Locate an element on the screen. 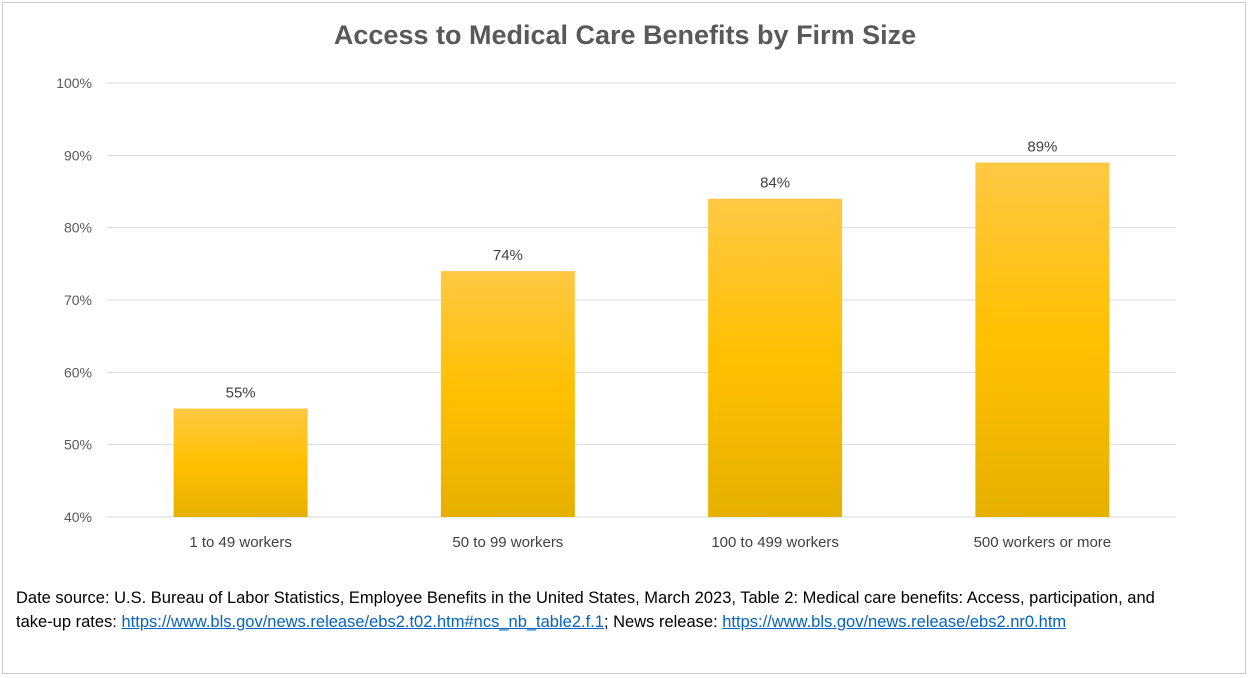 The image size is (1250, 678). y-axis-ticks: 40% 50% 60% 70% 80% 90% 100% is located at coordinates (74, 300).